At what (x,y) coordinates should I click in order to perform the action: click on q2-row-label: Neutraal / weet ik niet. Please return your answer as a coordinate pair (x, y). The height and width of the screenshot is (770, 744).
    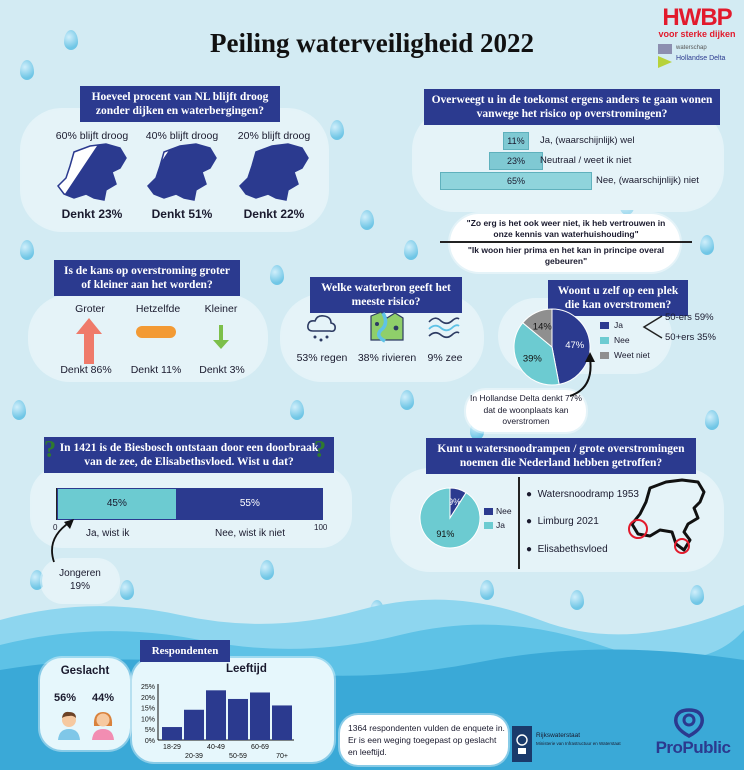
    Looking at the image, I should click on (586, 160).